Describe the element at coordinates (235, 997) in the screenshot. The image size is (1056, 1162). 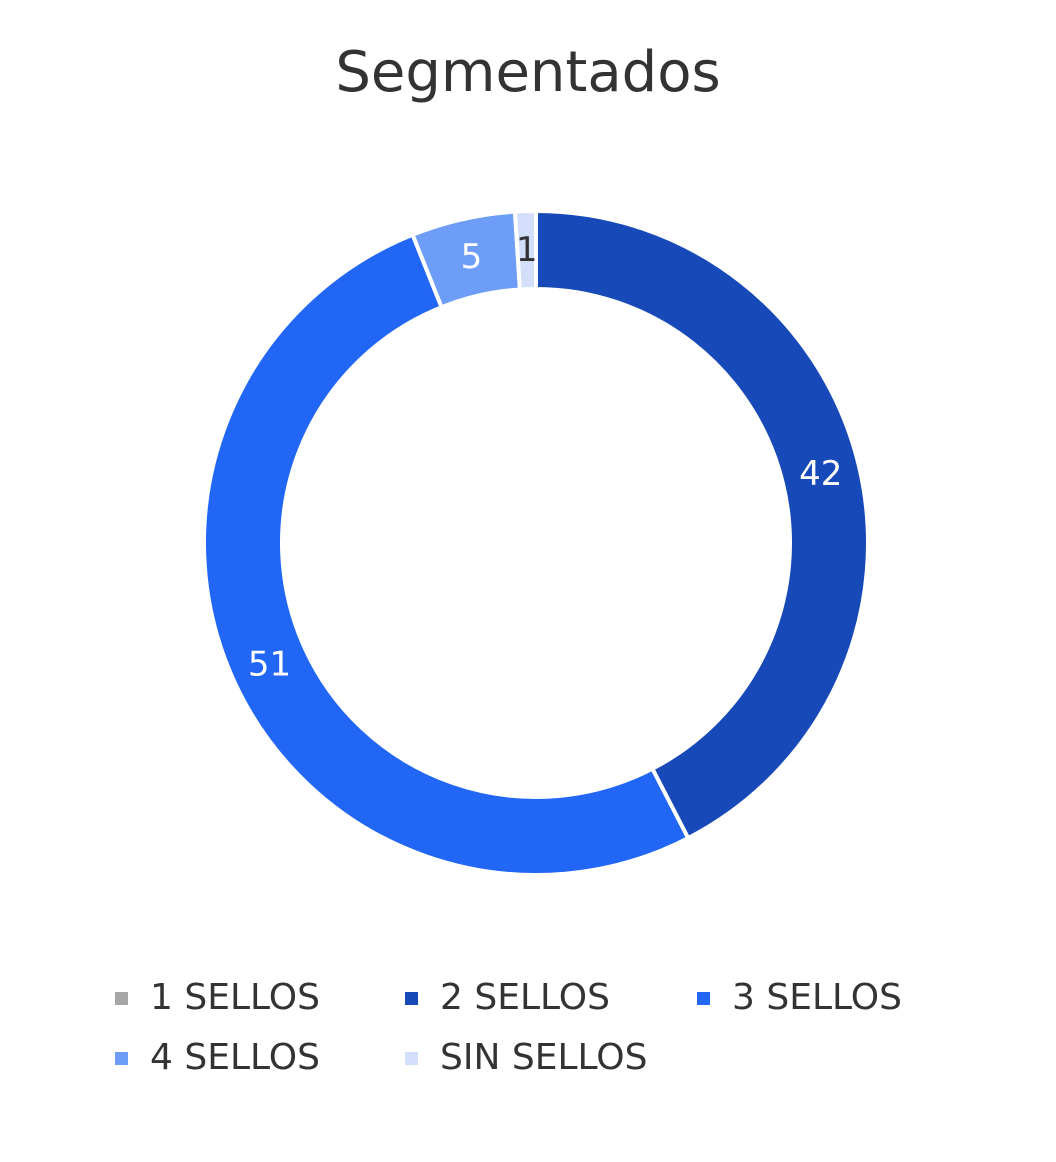
I see `legend-label: 1 SELLOS` at that location.